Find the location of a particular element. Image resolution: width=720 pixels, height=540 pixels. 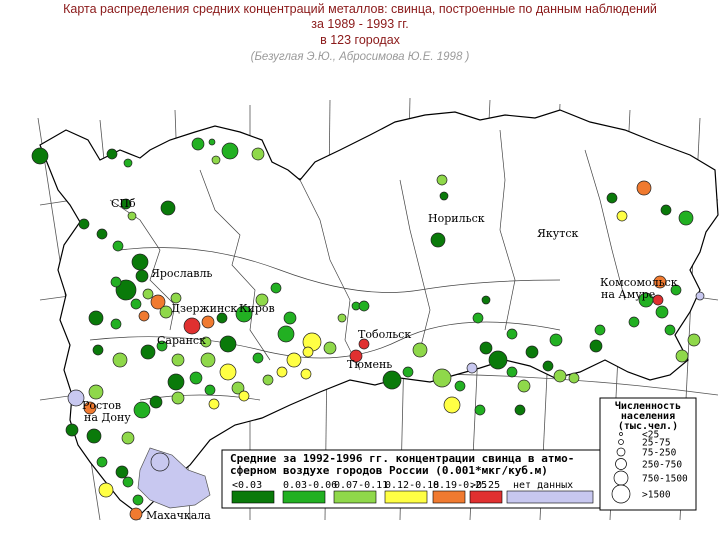

legend-class-label: 0.07-0.11 is located at coordinates (361, 485).